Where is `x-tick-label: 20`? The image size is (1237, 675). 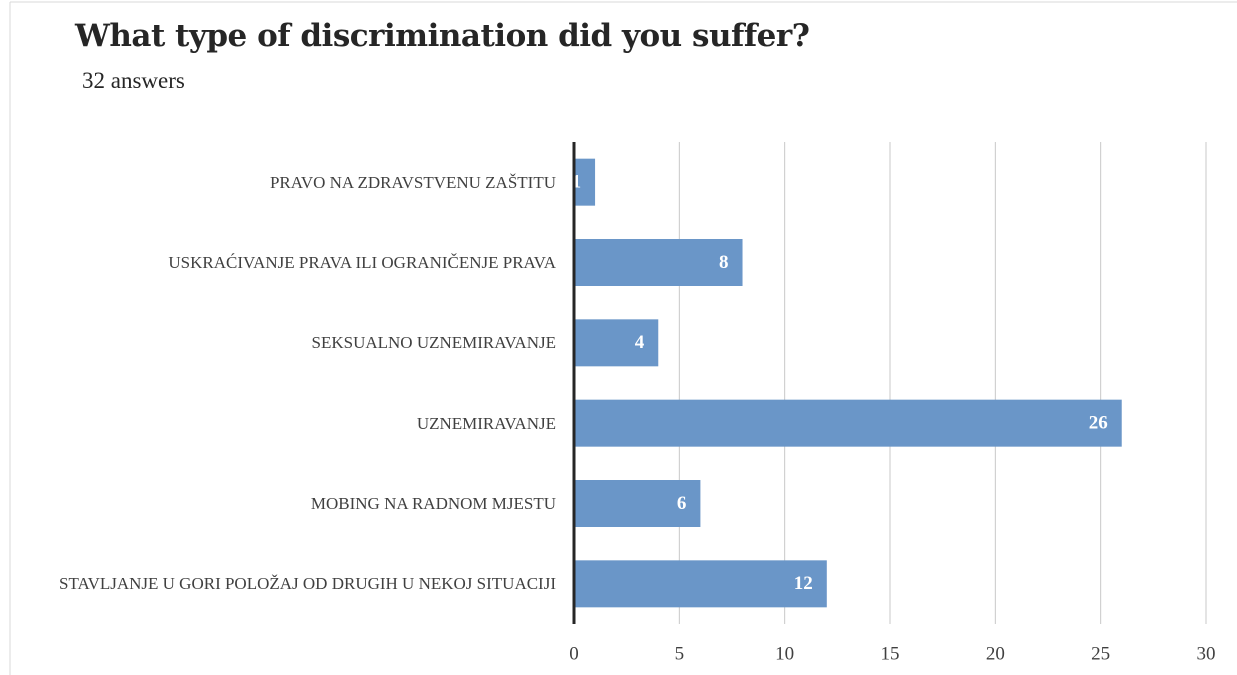
x-tick-label: 20 is located at coordinates (995, 653).